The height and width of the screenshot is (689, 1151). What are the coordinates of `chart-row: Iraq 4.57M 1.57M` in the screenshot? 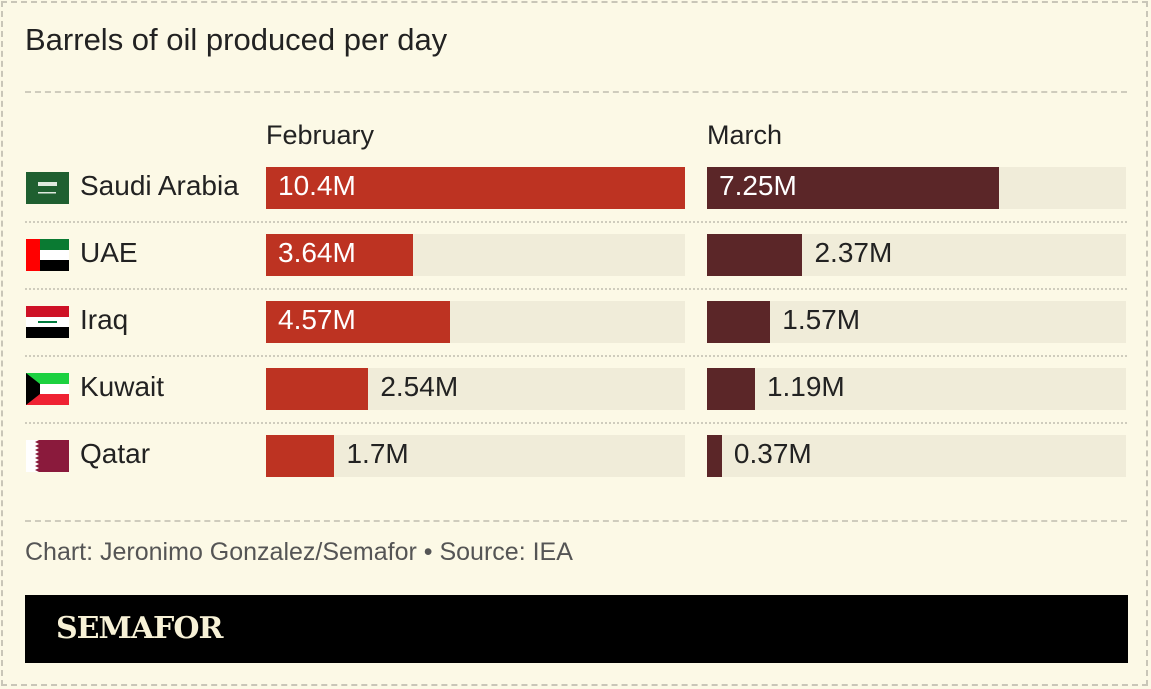 It's located at (575, 322).